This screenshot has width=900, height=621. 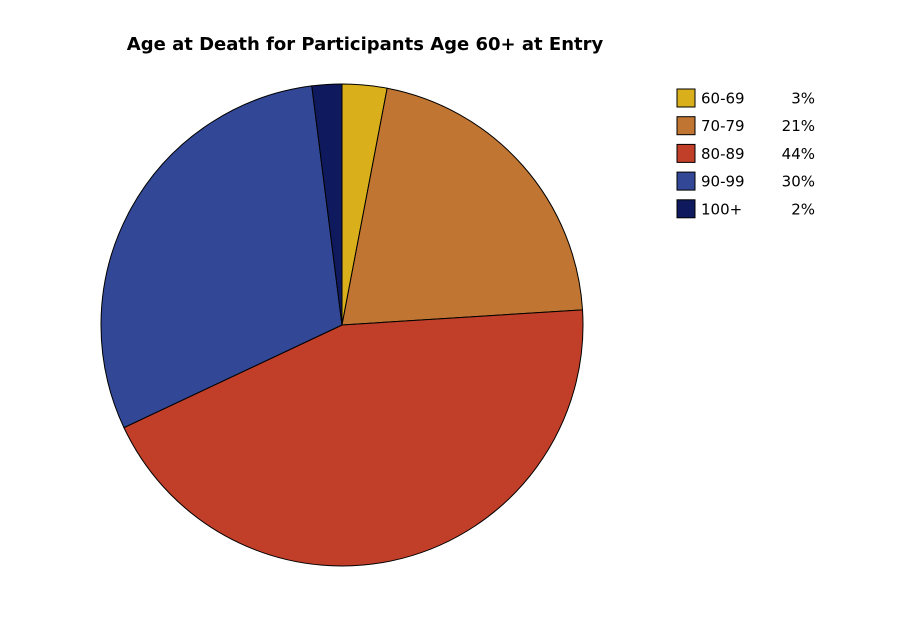 I want to click on legend-label: 70-79, so click(x=723, y=126).